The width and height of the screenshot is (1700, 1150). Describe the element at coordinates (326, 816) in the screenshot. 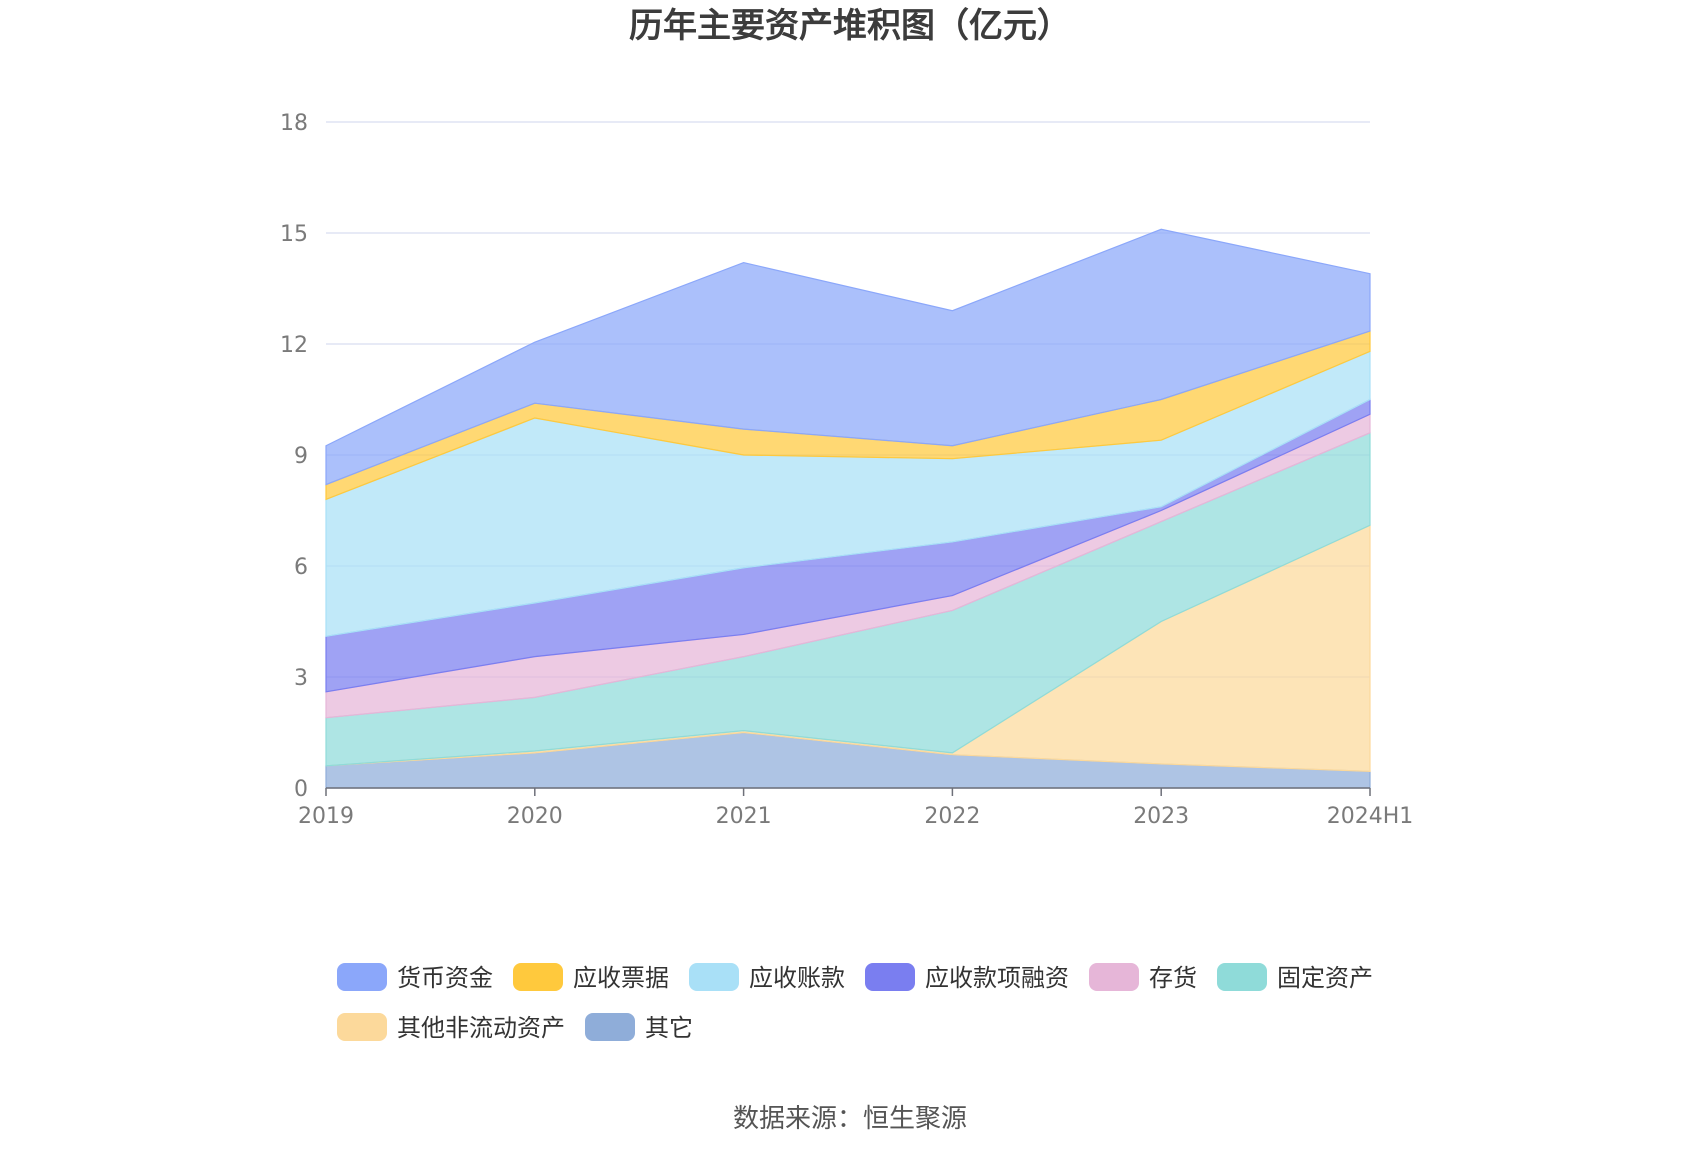

I see `x-tick-label: 2019` at that location.